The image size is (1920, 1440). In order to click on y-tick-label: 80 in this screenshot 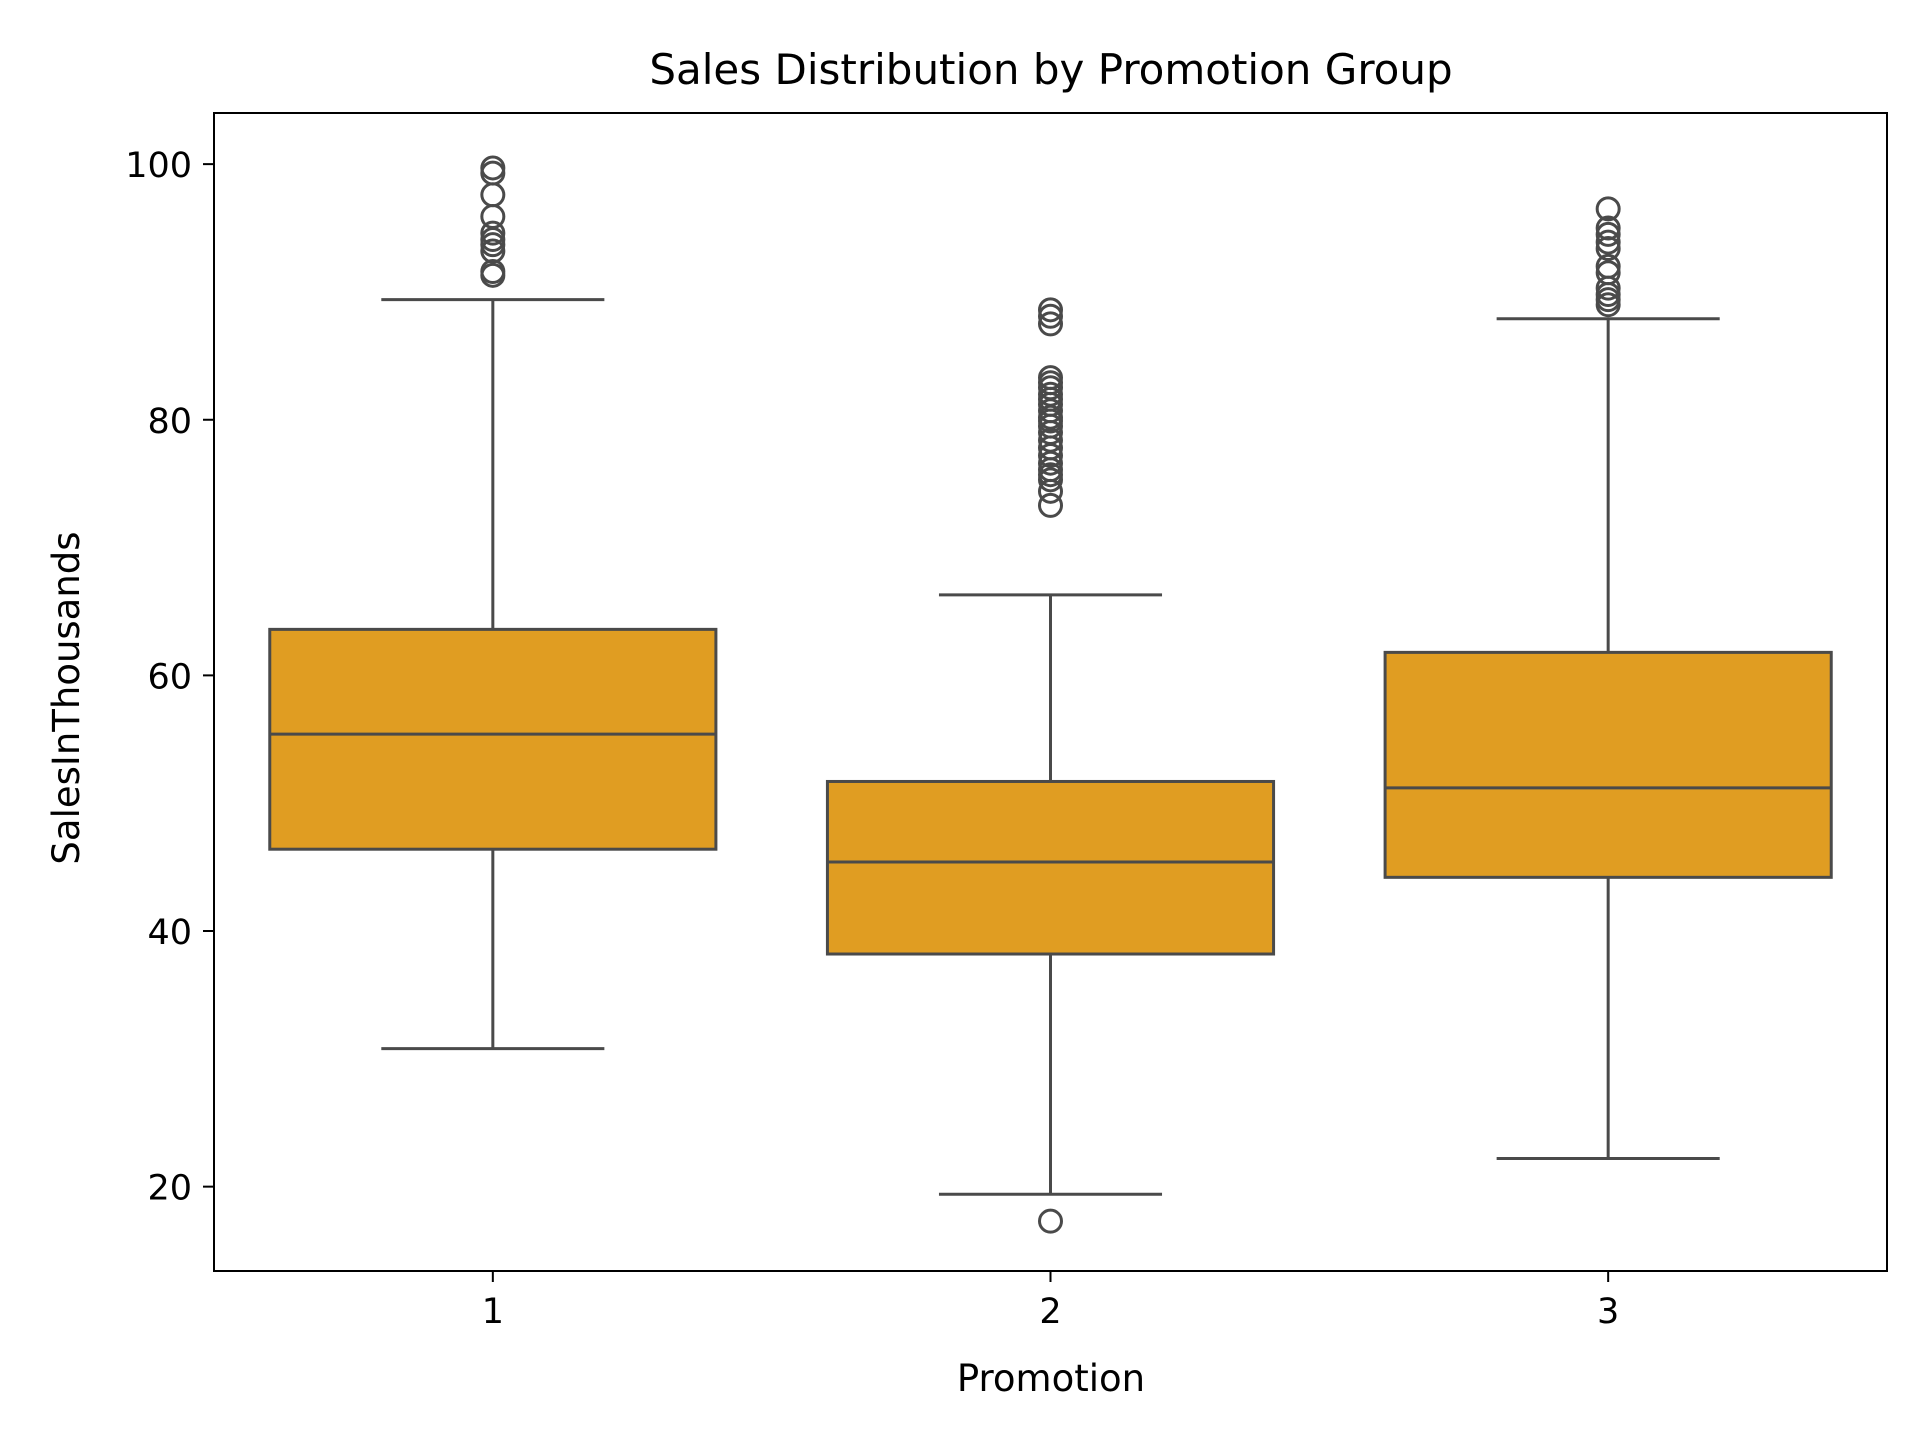, I will do `click(169, 422)`.